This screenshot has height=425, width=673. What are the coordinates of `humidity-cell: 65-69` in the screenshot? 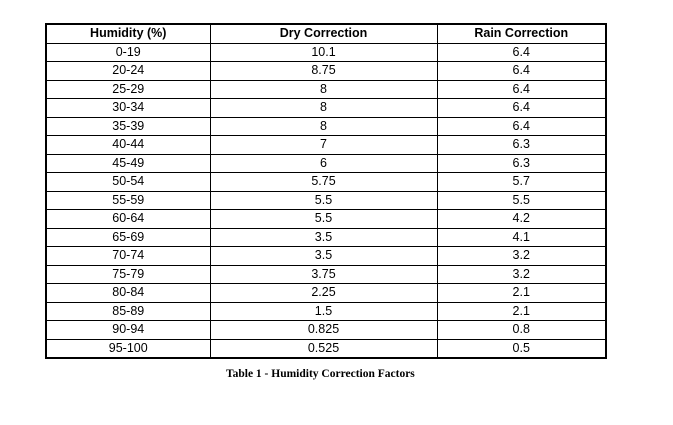 It's located at (128, 237).